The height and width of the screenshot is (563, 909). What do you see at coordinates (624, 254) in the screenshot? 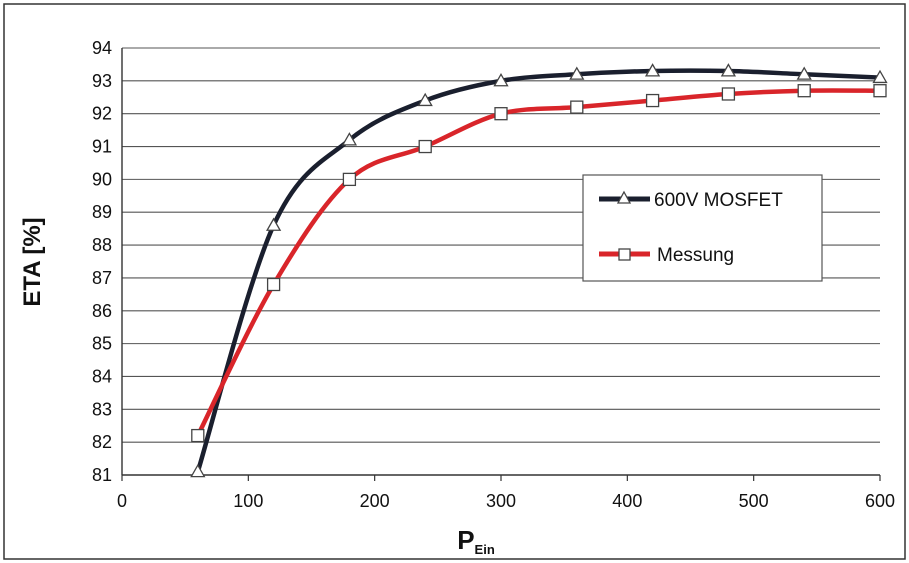
I see `legend-marker-messung` at bounding box center [624, 254].